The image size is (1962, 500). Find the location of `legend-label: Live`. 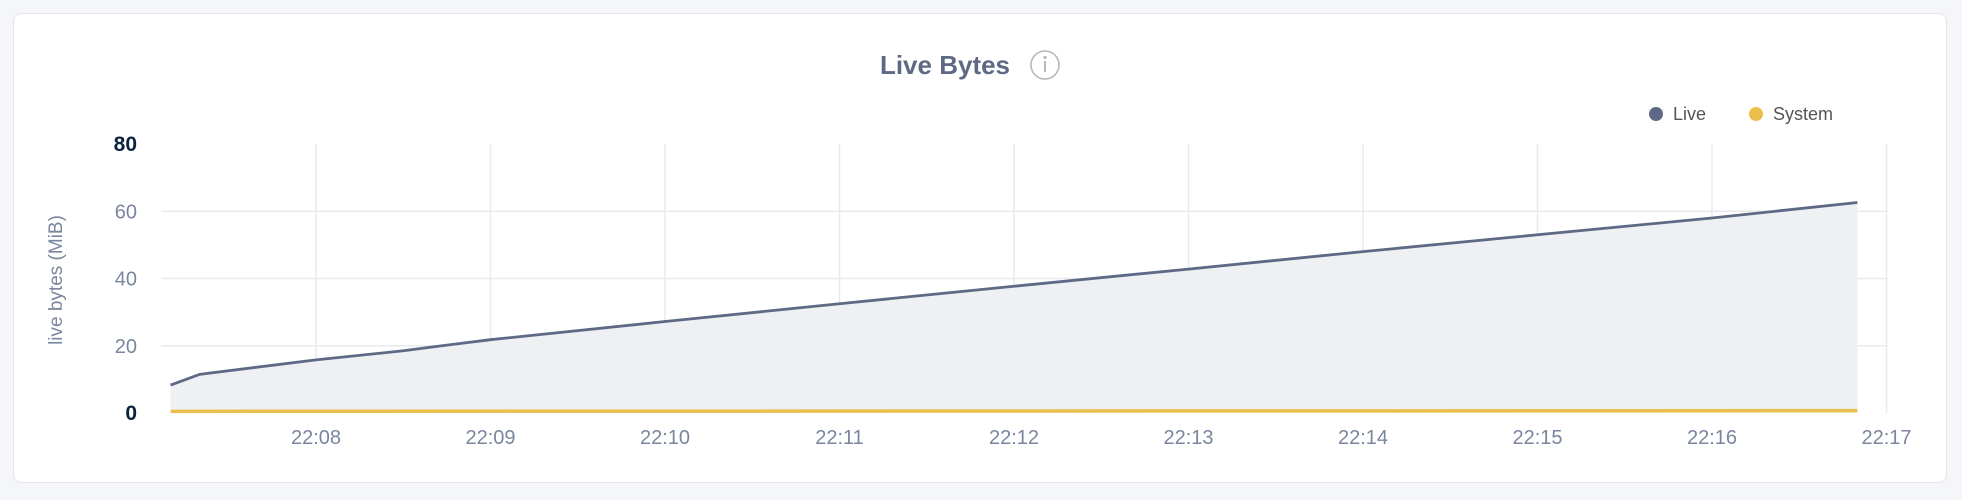

legend-label: Live is located at coordinates (1689, 114).